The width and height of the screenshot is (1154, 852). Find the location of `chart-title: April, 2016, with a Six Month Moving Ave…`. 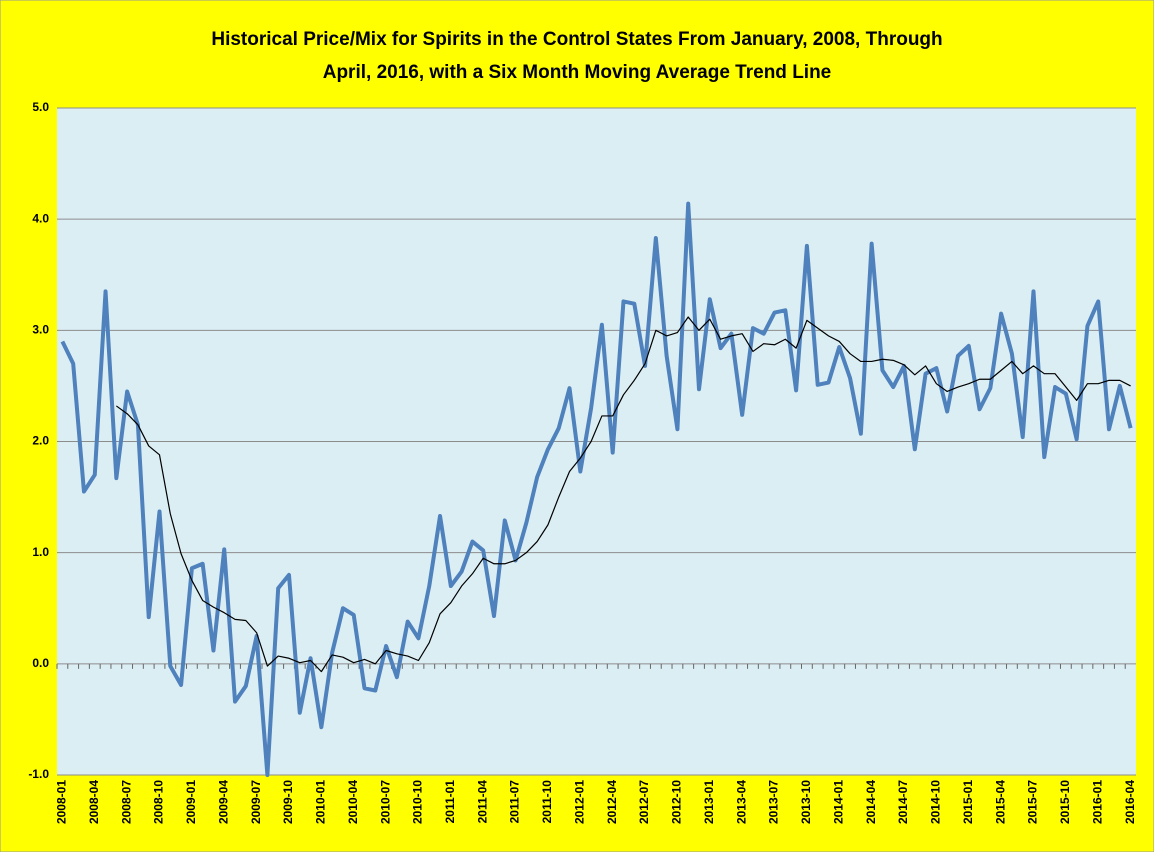

chart-title: April, 2016, with a Six Month Moving Ave… is located at coordinates (577, 72).